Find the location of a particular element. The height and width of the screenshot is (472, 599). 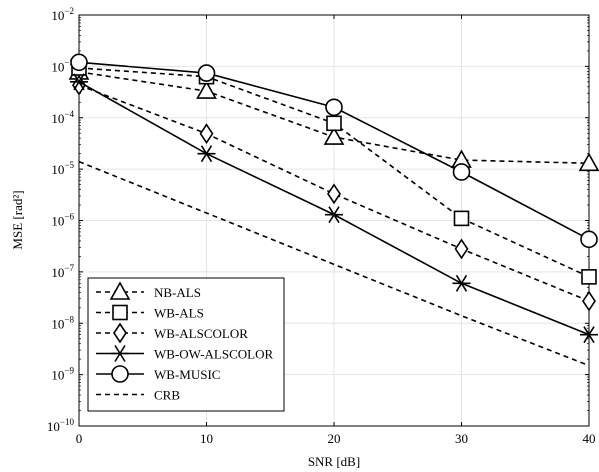

legend-entry: WB-ALSCOLOR is located at coordinates (172, 333).